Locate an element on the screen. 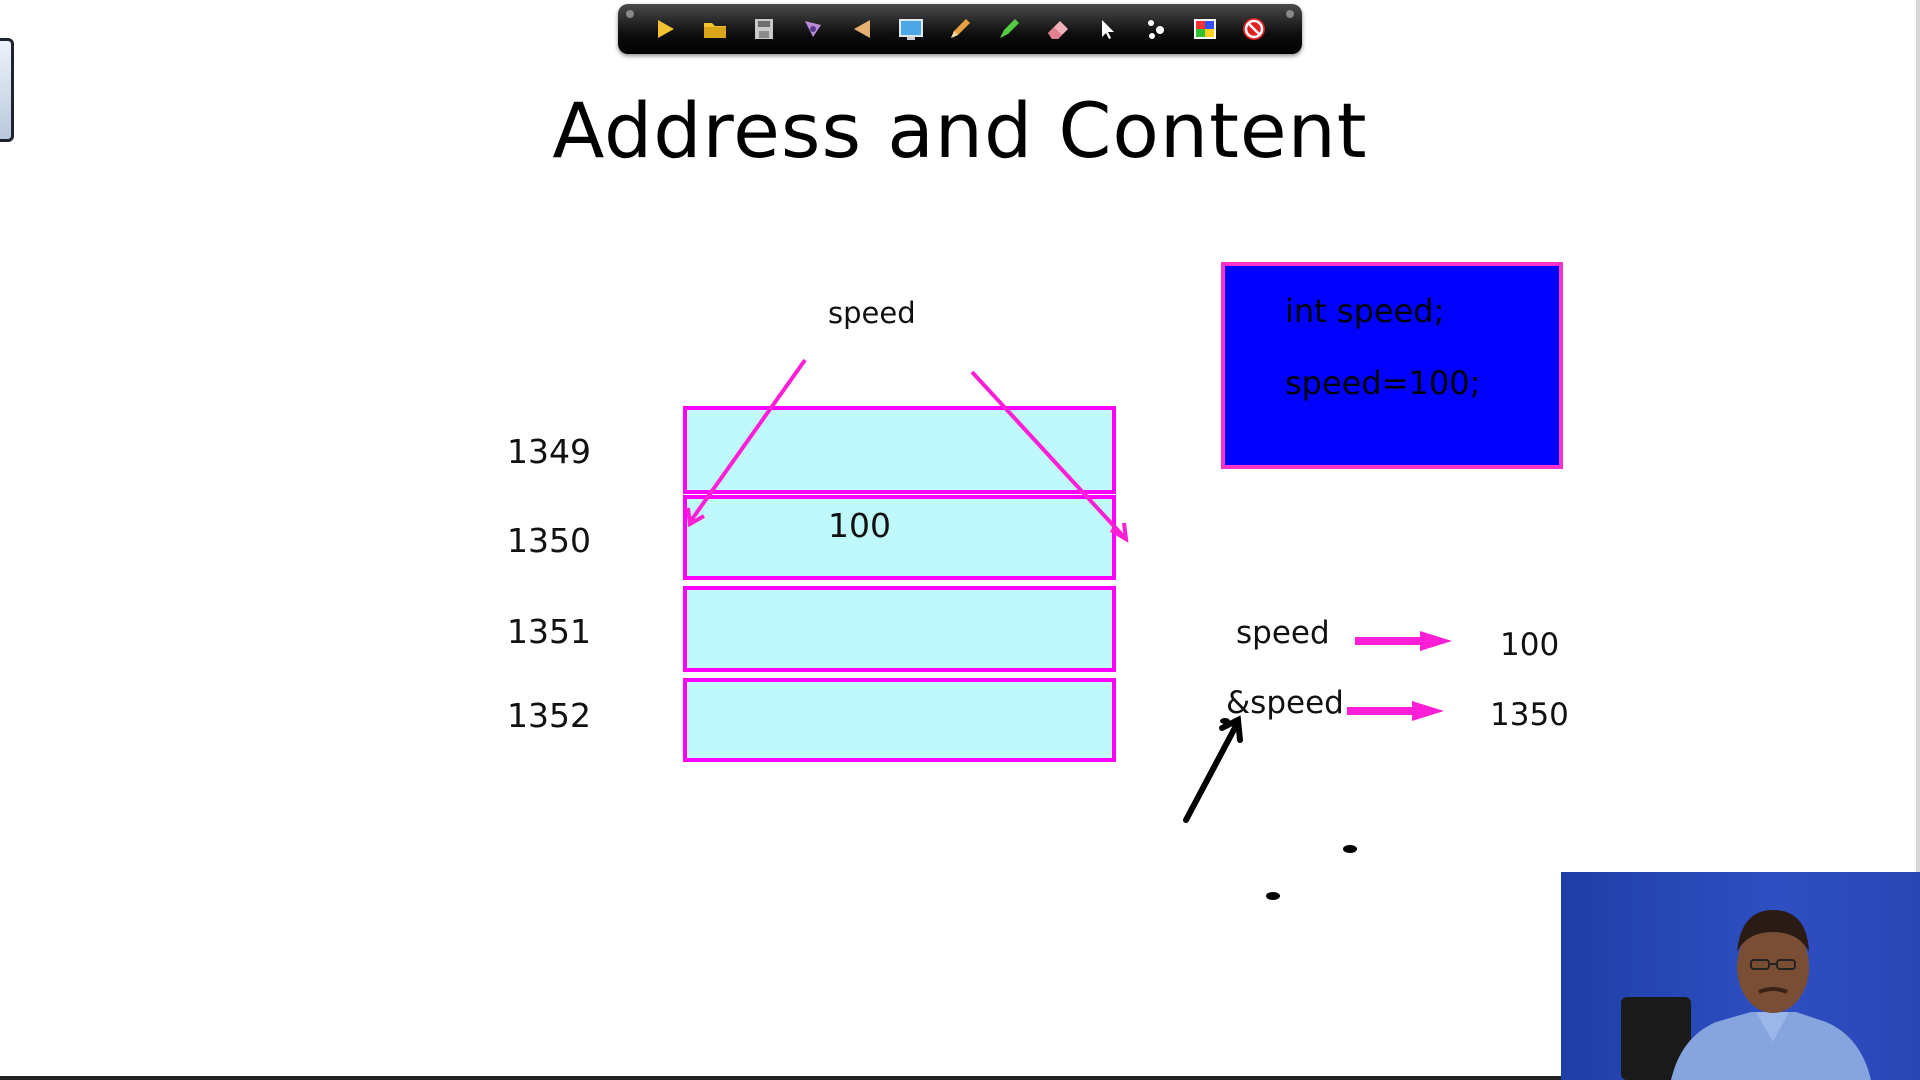 The height and width of the screenshot is (1080, 1920). slide-title: Address and Content is located at coordinates (960, 130).